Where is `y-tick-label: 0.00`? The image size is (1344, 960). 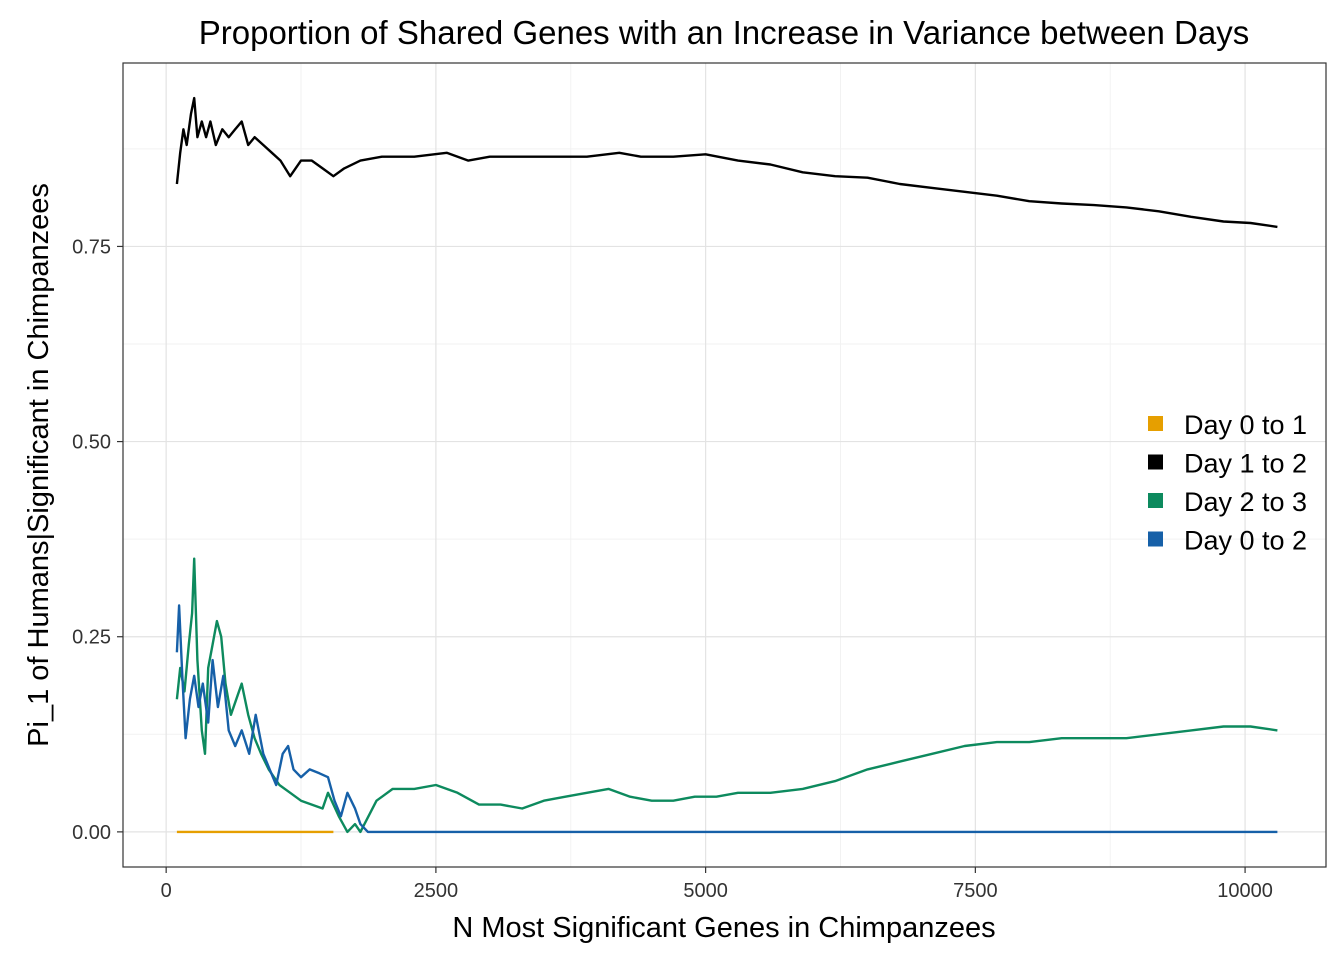 y-tick-label: 0.00 is located at coordinates (91, 833).